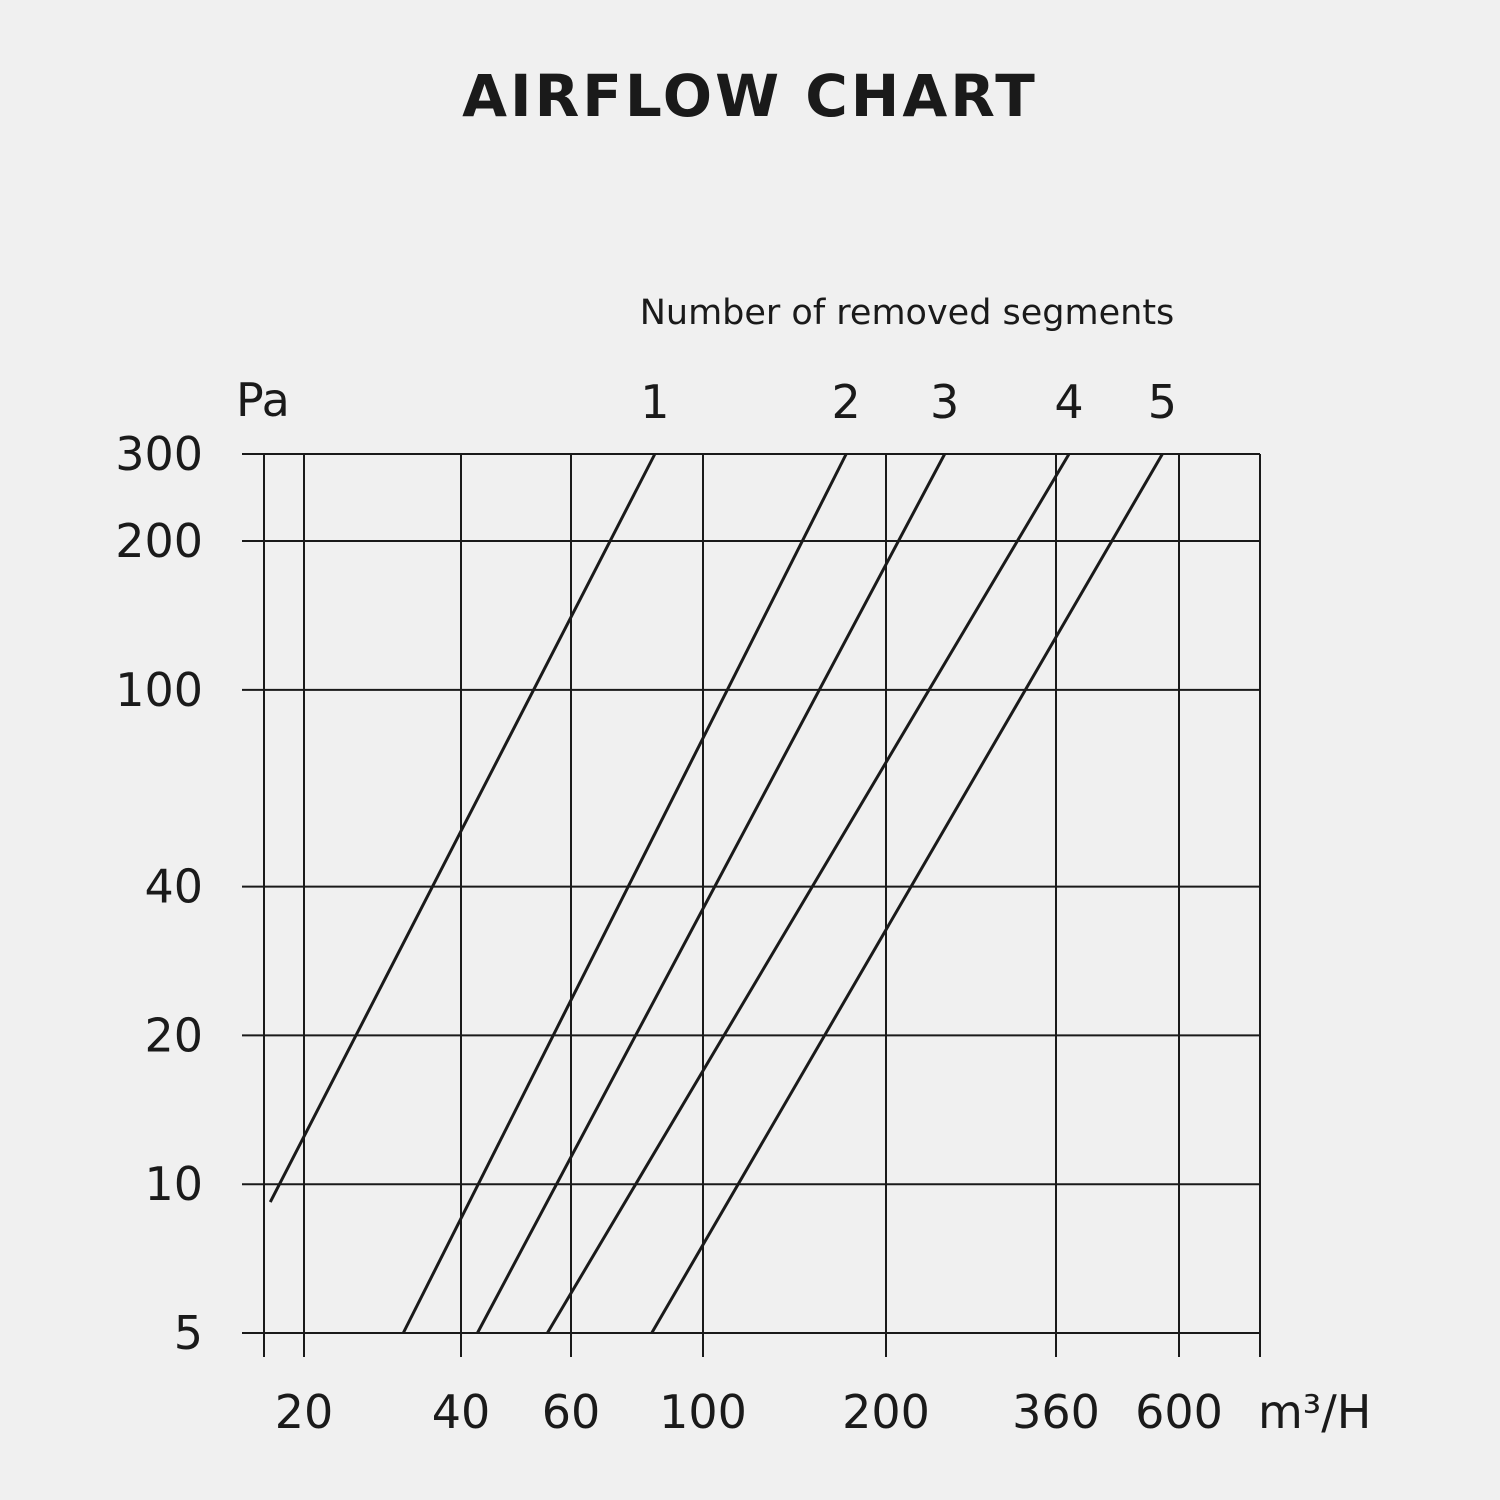 This screenshot has height=1500, width=1500. Describe the element at coordinates (1179, 1412) in the screenshot. I see `x-tick-label: 600` at that location.